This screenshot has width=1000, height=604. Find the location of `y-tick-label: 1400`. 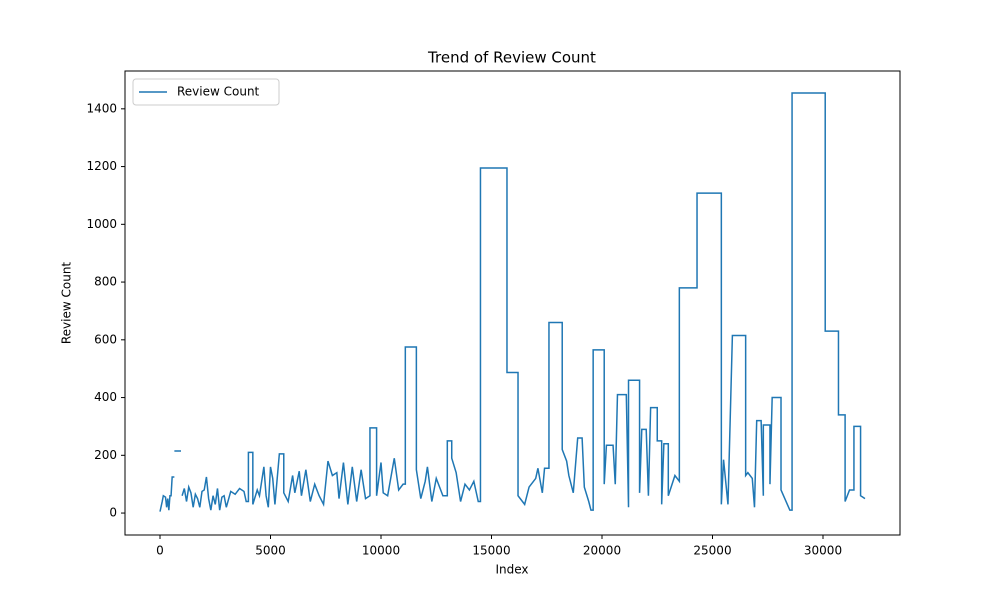

y-tick-label: 1400 is located at coordinates (101, 108).